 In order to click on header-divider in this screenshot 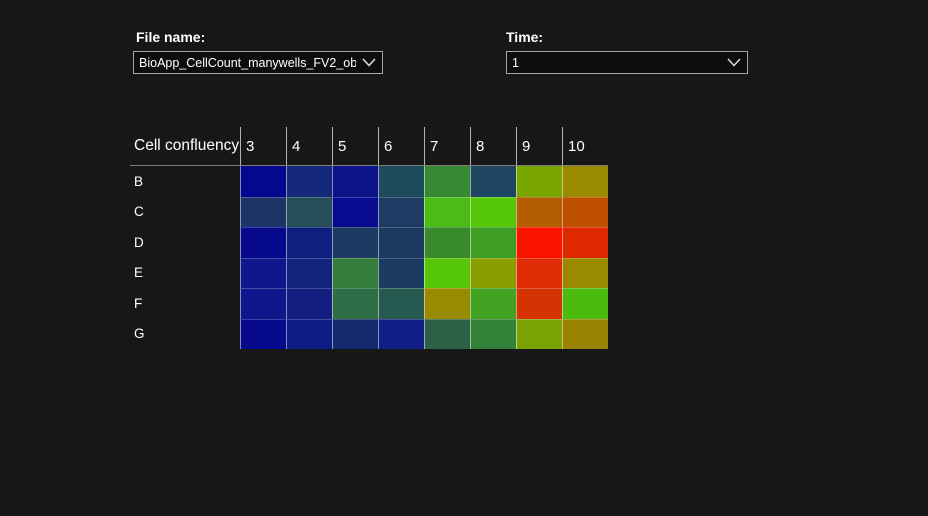, I will do `click(369, 165)`.